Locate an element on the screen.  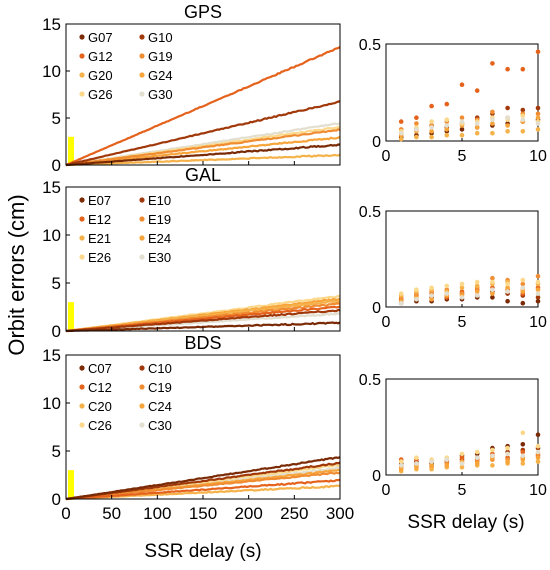
legend-label: G12 is located at coordinates (100, 56).